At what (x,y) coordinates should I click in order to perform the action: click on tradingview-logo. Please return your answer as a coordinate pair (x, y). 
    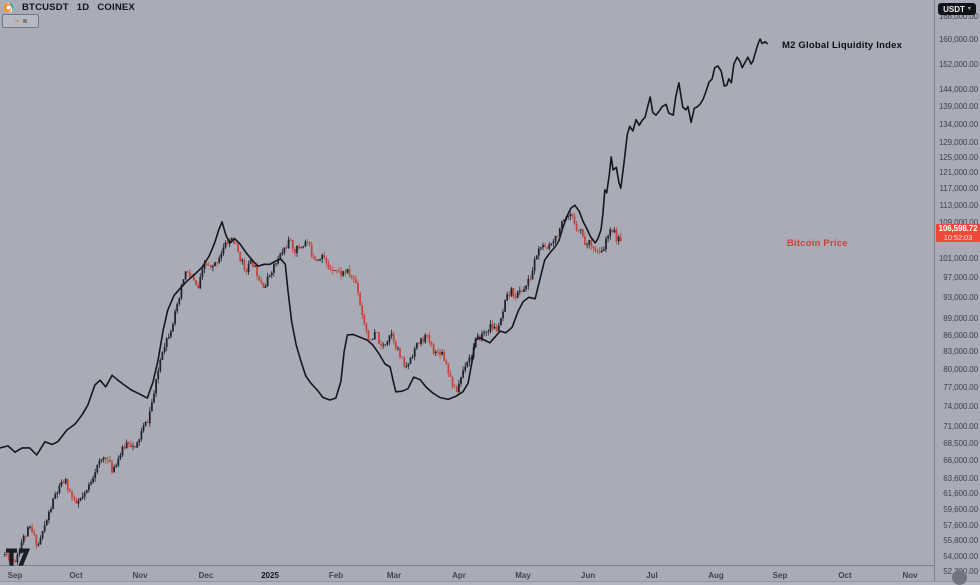
    Looking at the image, I should click on (20, 560).